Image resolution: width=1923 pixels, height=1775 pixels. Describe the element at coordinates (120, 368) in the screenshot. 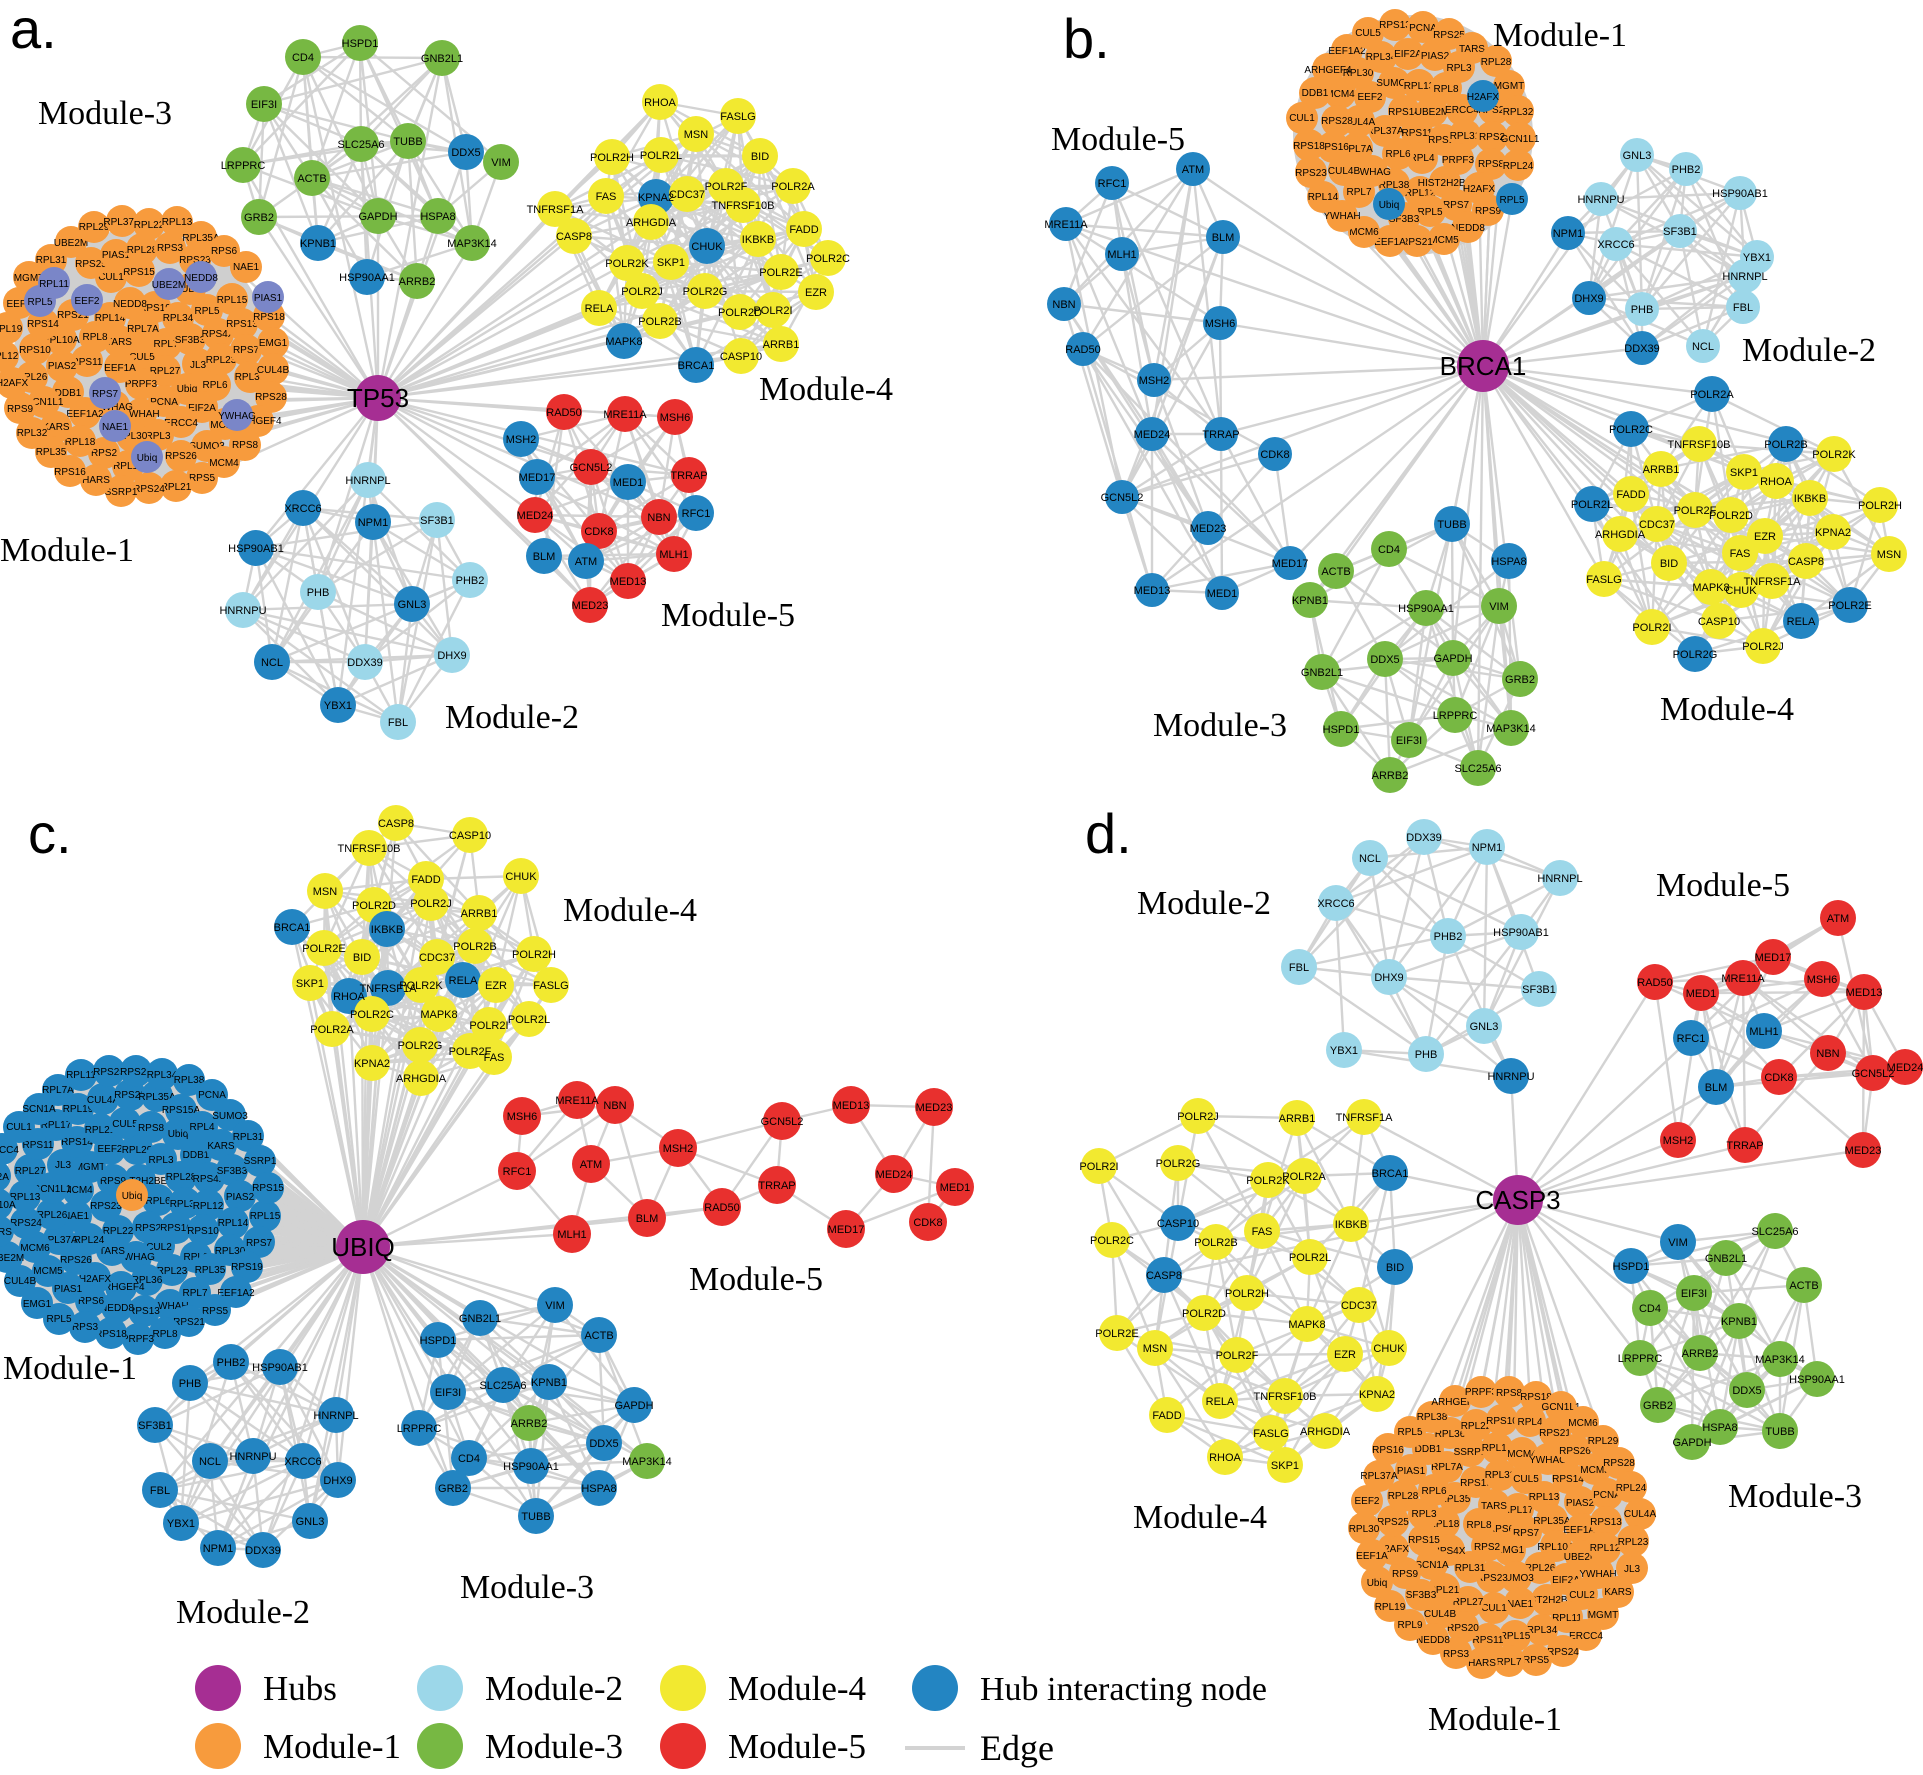

I see `svg-text: EEF1A` at that location.